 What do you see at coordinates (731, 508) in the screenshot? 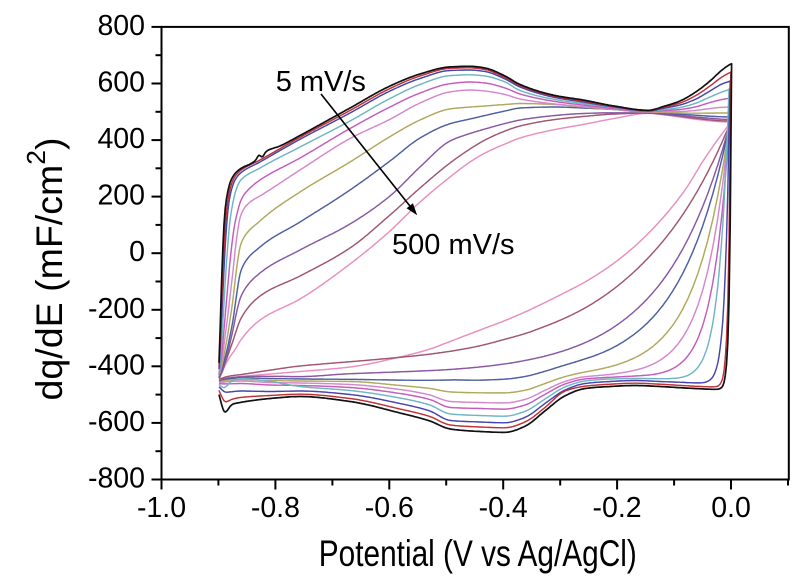
I see `svg-text: 0.0` at bounding box center [731, 508].